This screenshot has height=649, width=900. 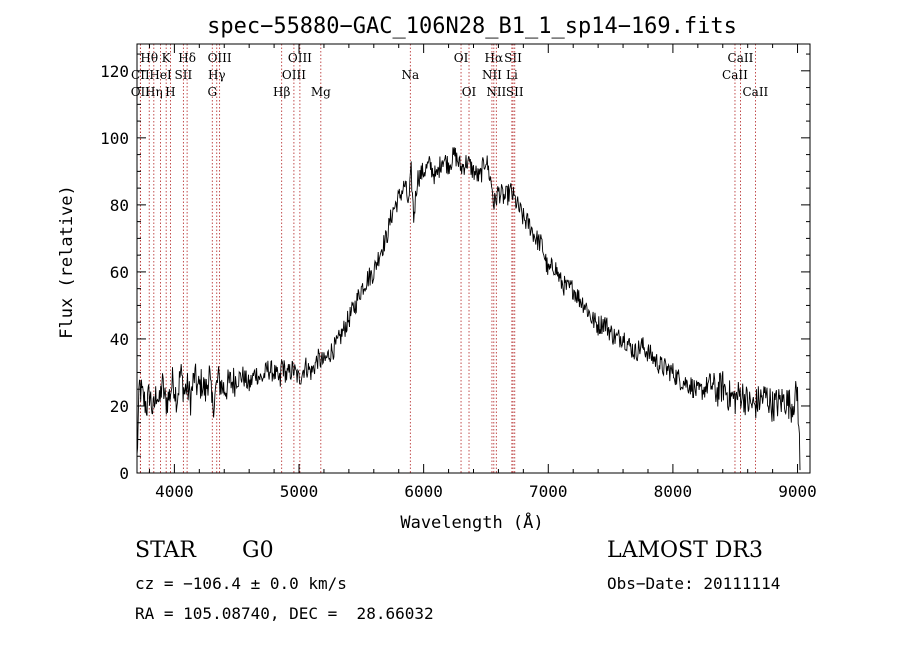 I want to click on line-label: Mg, so click(x=321, y=92).